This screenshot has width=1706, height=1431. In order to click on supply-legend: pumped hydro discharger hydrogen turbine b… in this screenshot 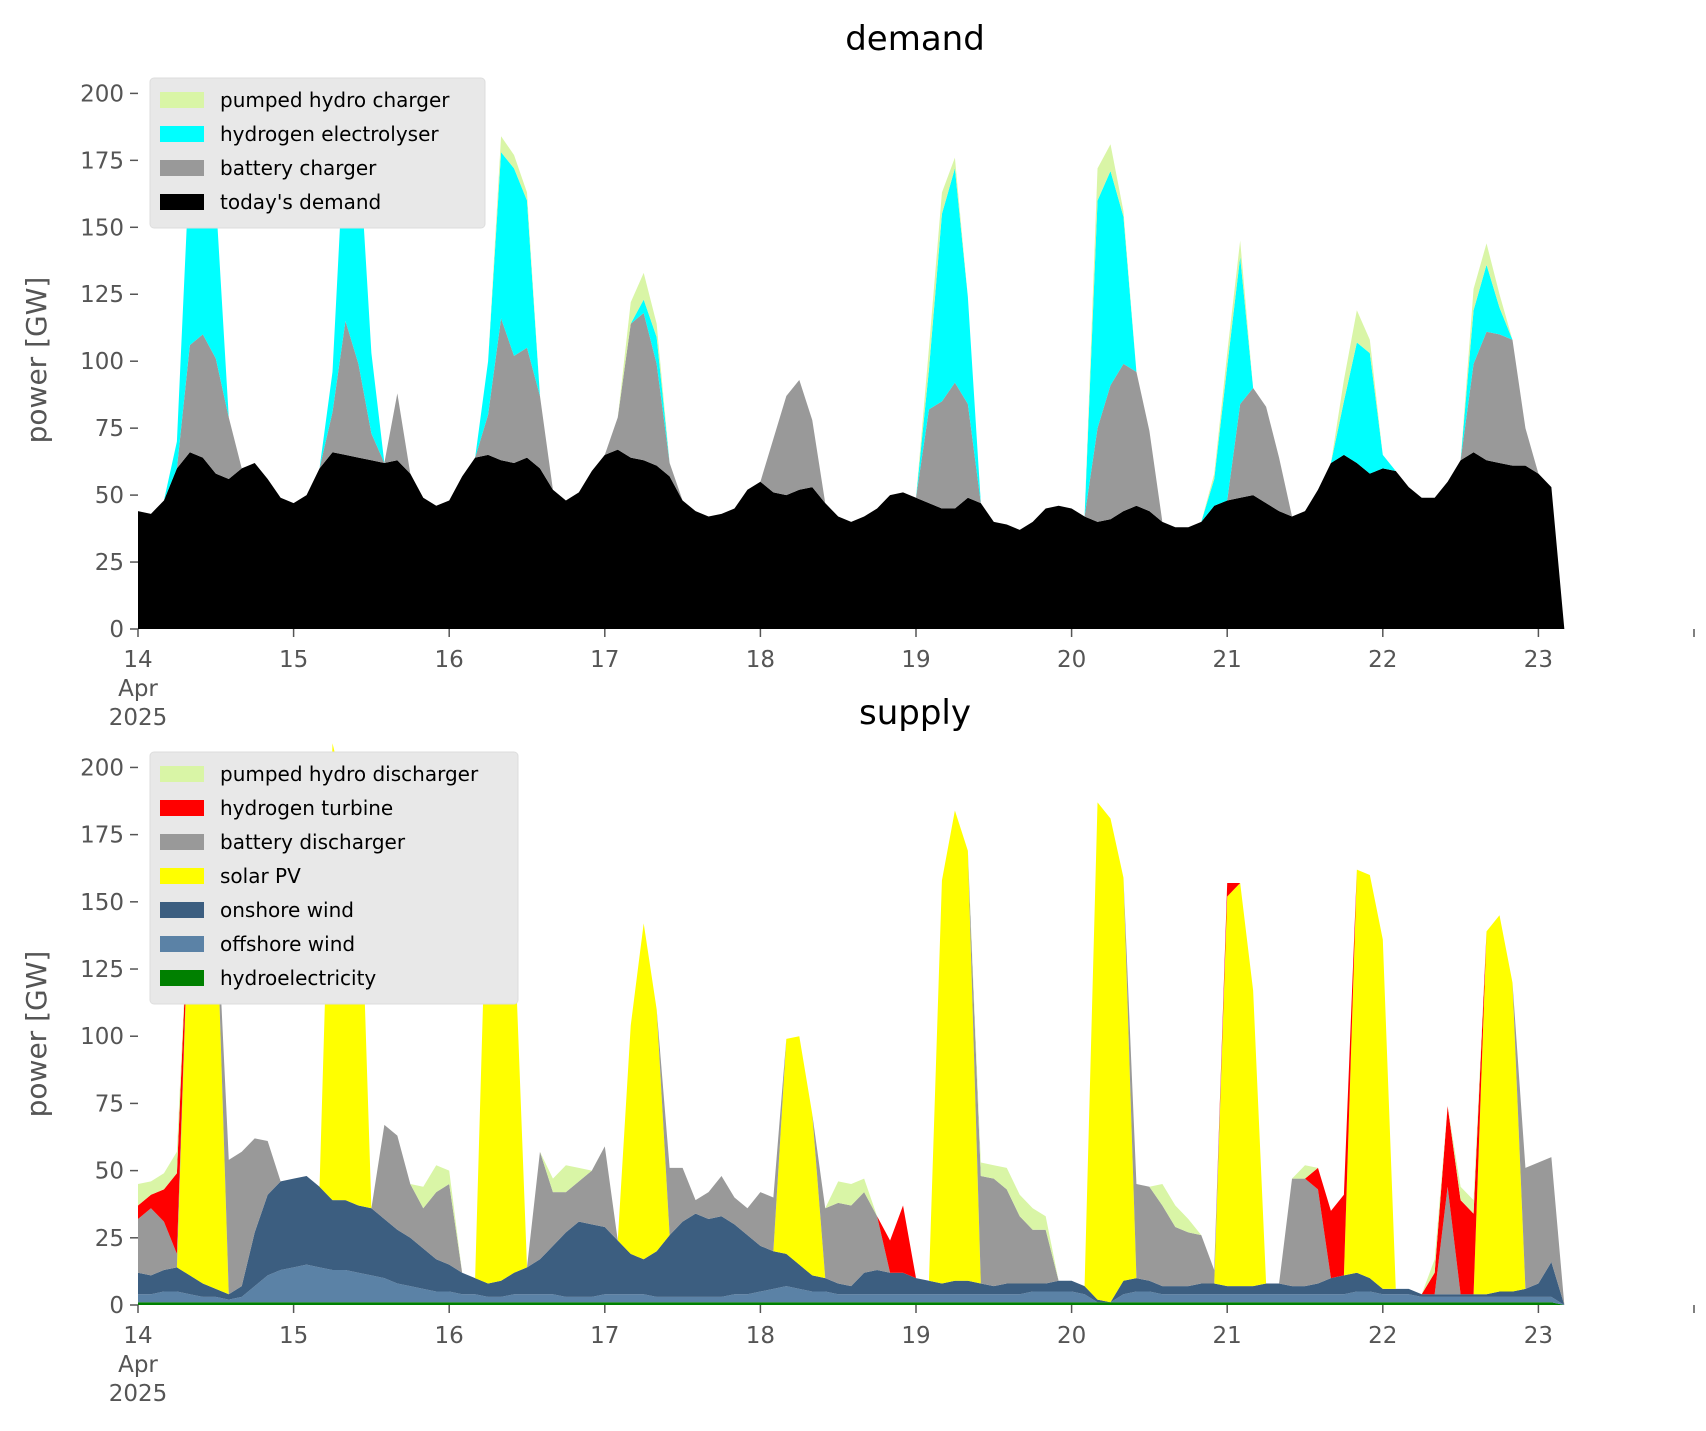, I will do `click(334, 878)`.